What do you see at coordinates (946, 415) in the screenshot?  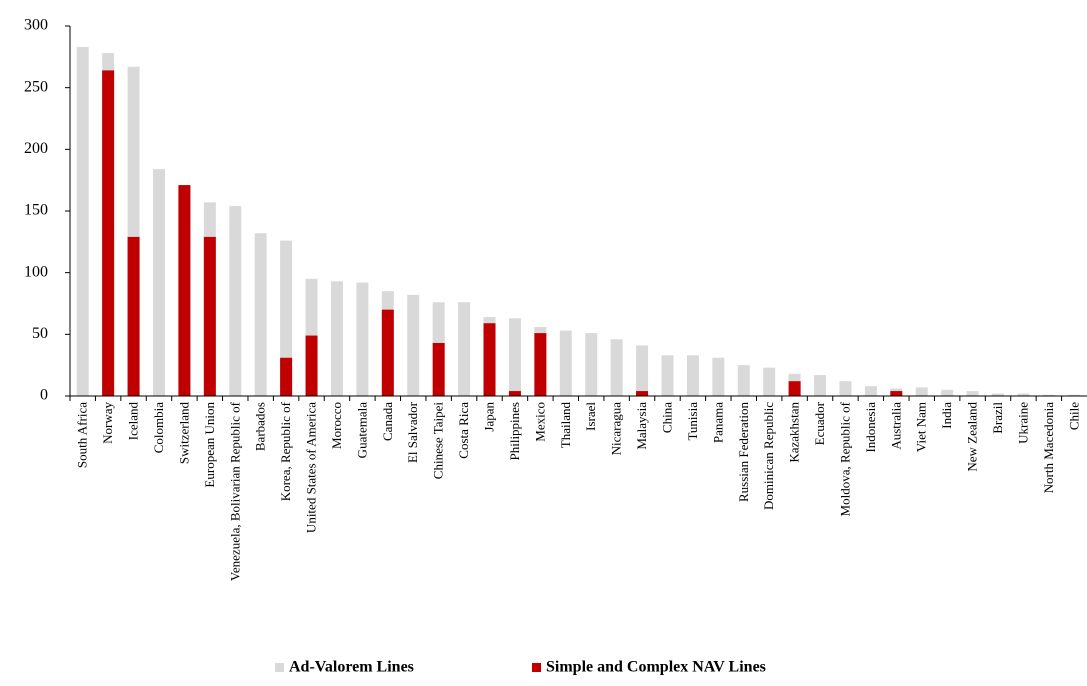 I see `x-tick-label: India` at bounding box center [946, 415].